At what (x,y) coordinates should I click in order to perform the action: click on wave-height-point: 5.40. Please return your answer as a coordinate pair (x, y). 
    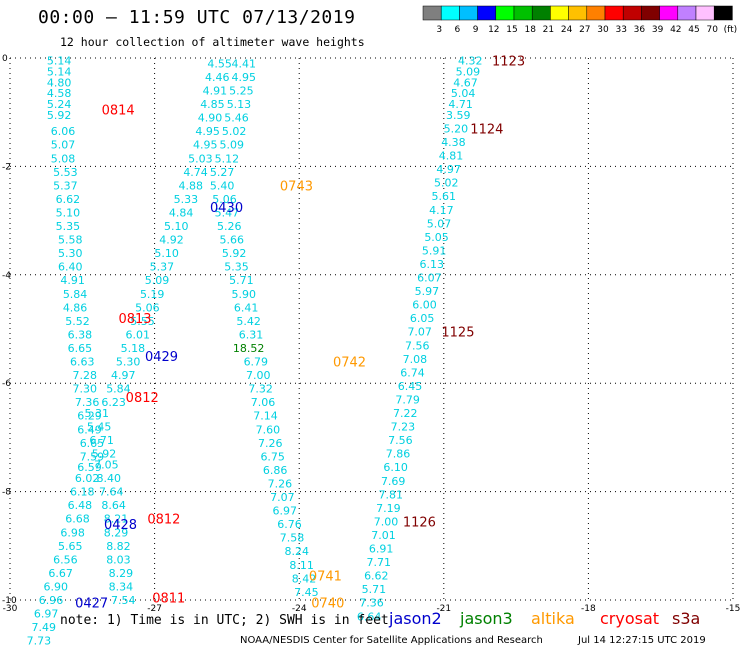
    Looking at the image, I should click on (222, 185).